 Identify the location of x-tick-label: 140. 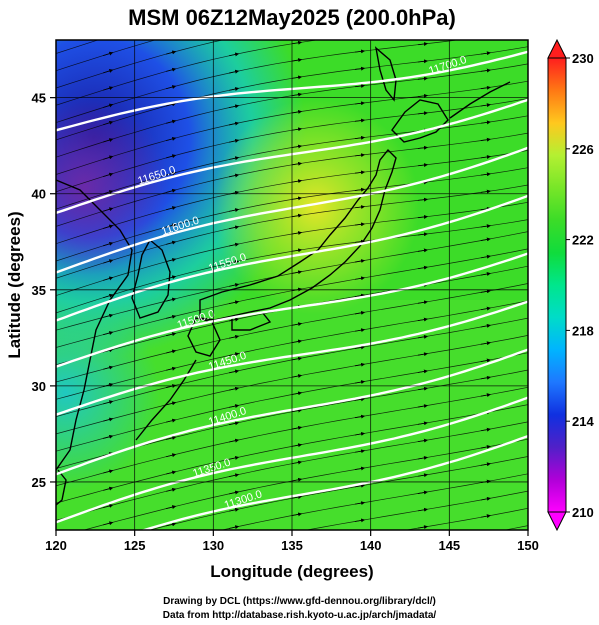
(371, 545).